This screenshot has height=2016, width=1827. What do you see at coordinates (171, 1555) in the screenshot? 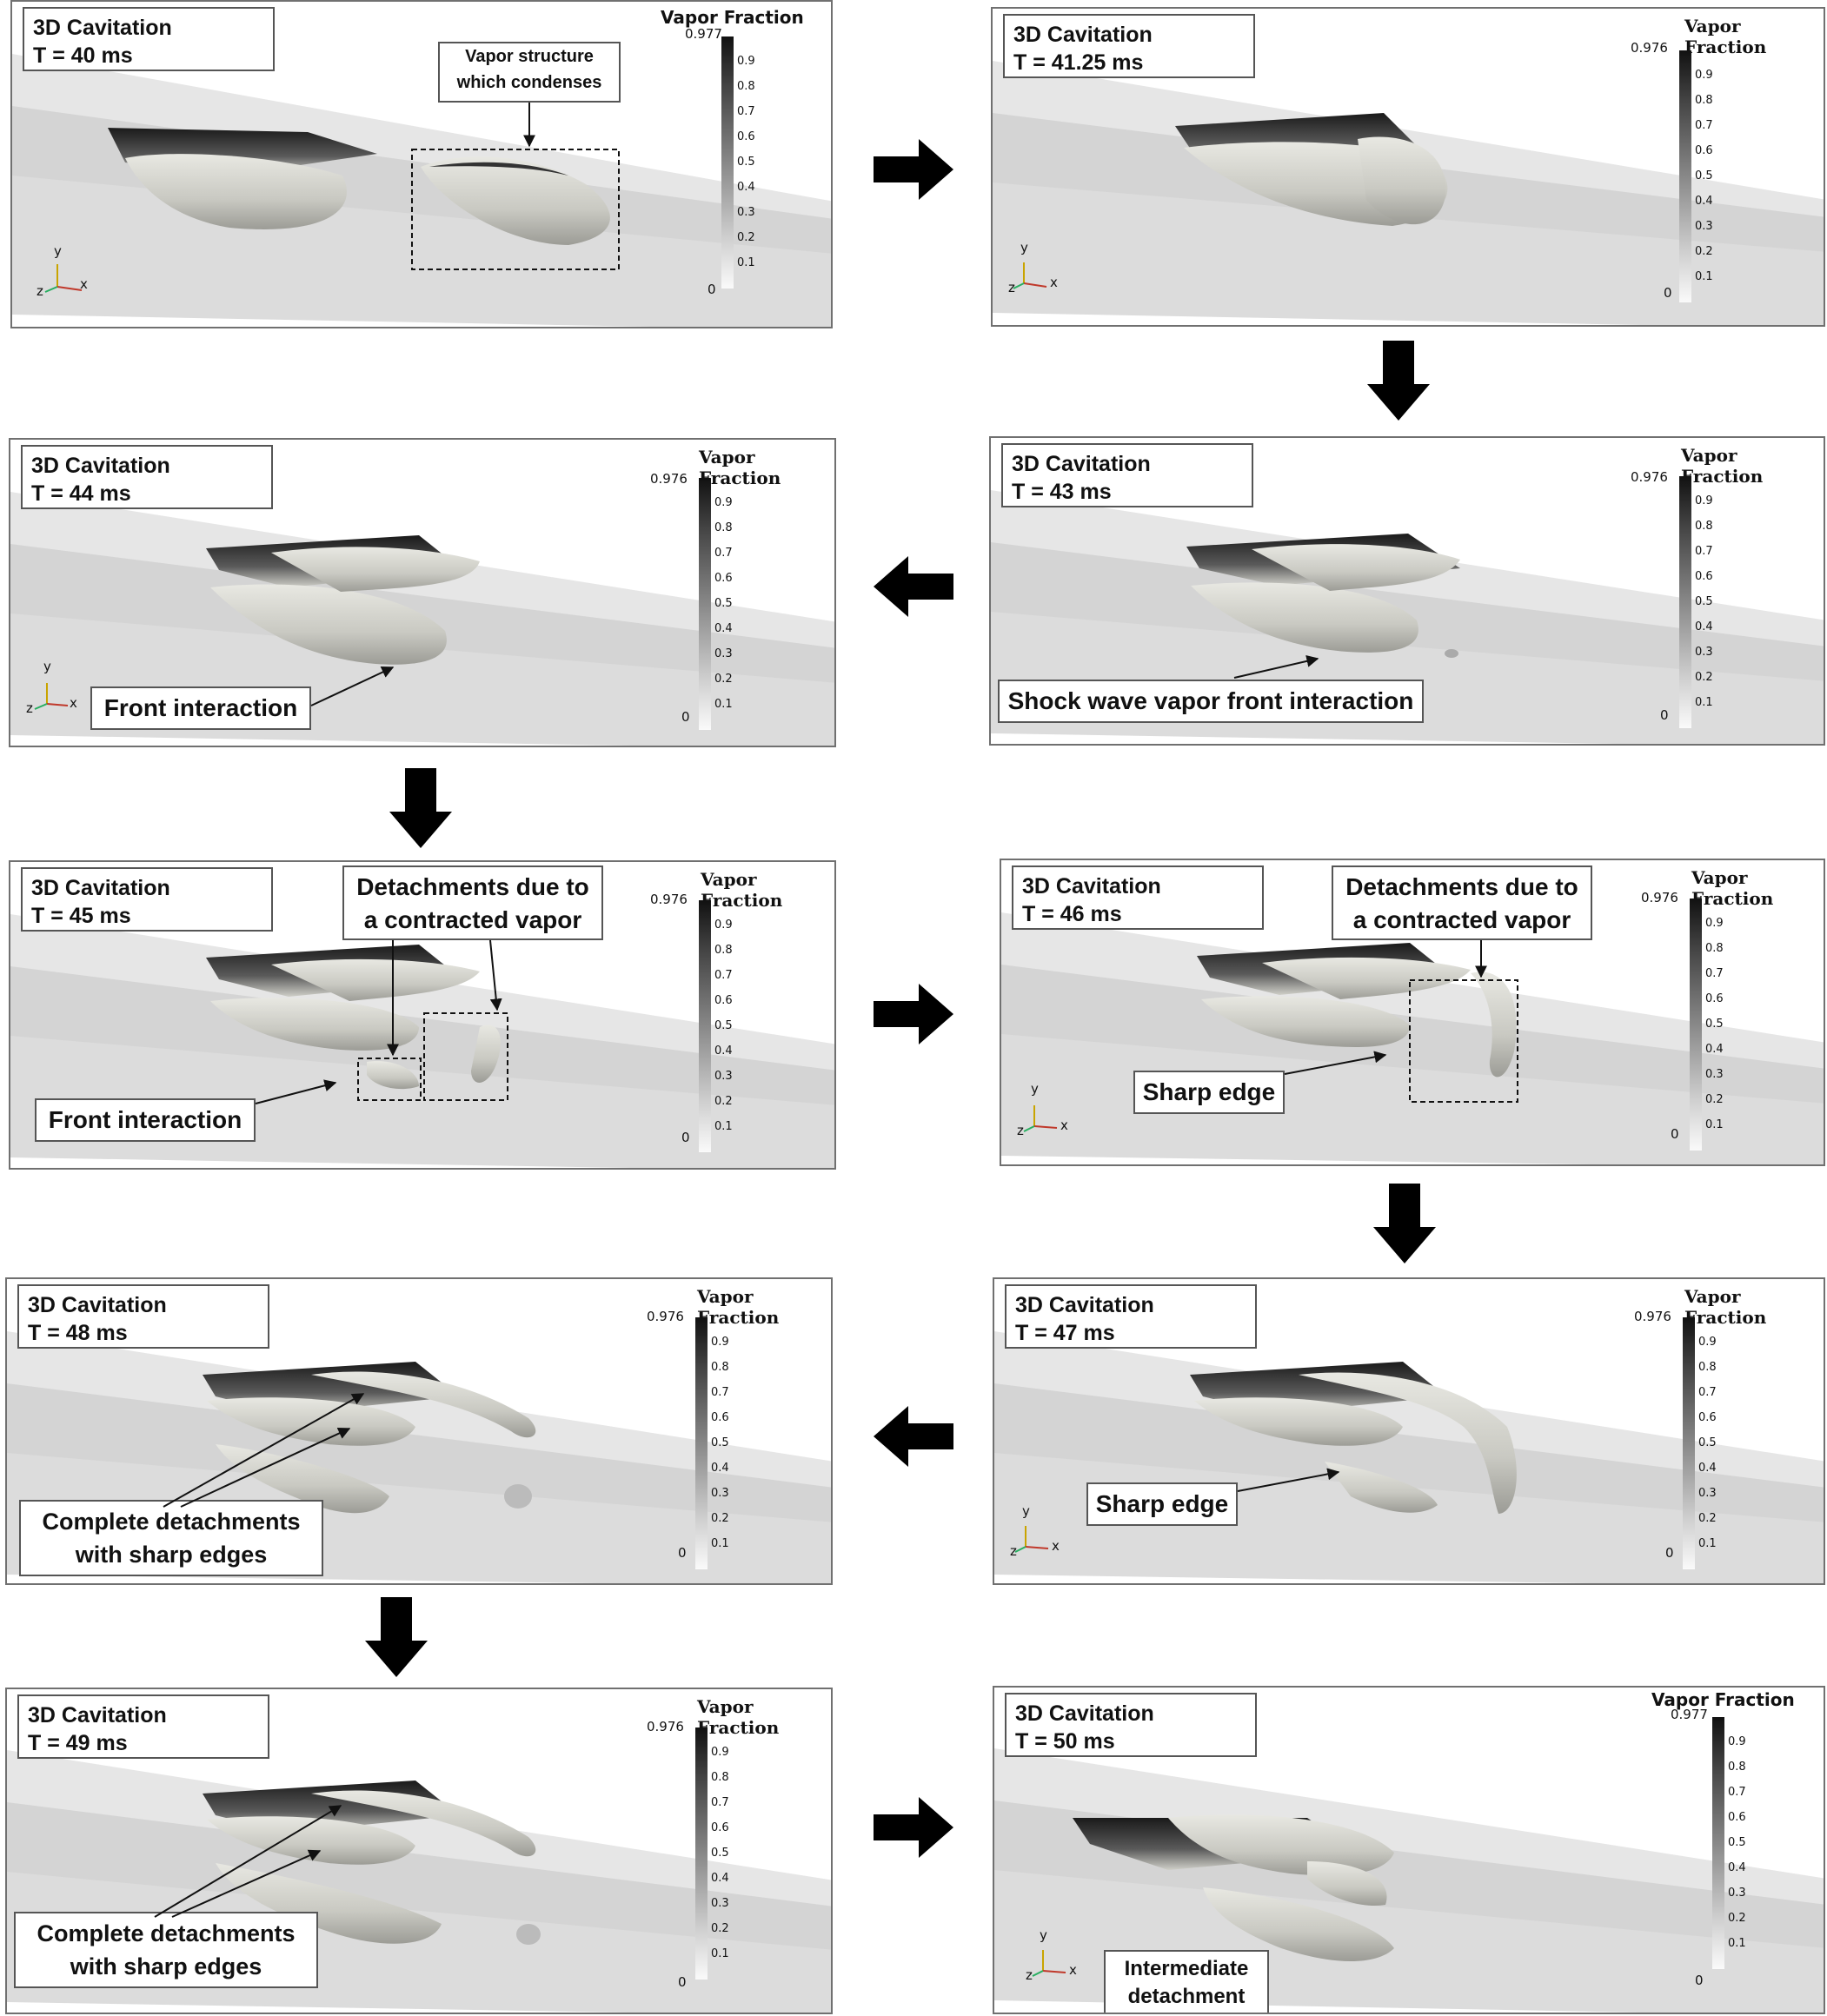
I see `callout-line-2: with sharp edges` at bounding box center [171, 1555].